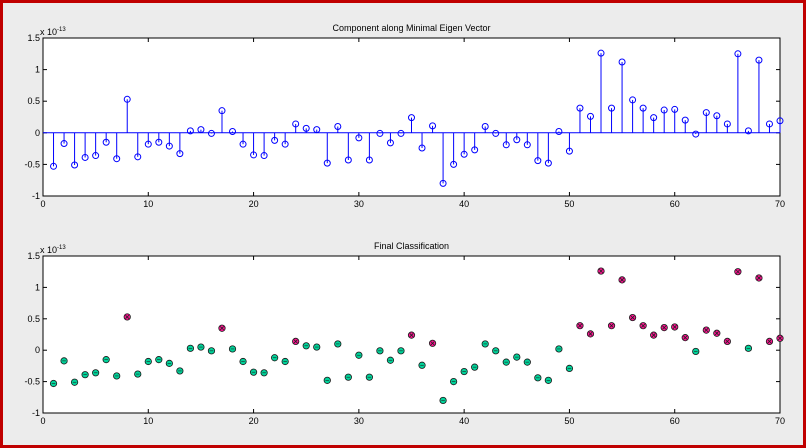  Describe the element at coordinates (411, 246) in the screenshot. I see `chart-title: Final Classification` at that location.